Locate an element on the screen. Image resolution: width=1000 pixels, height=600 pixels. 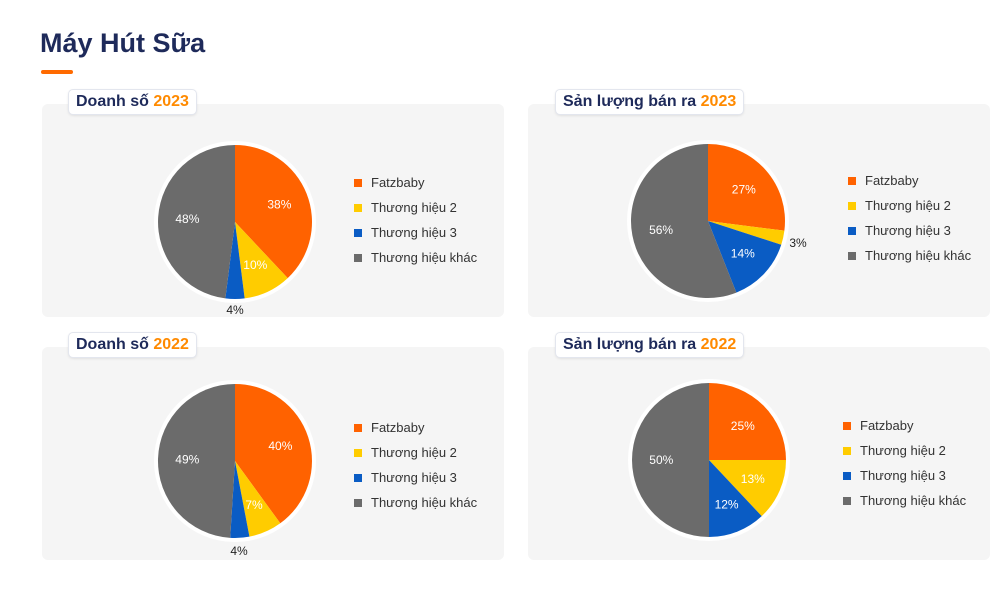
pie-chart-revenue-2023: 38% 10% 4% 48% is located at coordinates (235, 229).